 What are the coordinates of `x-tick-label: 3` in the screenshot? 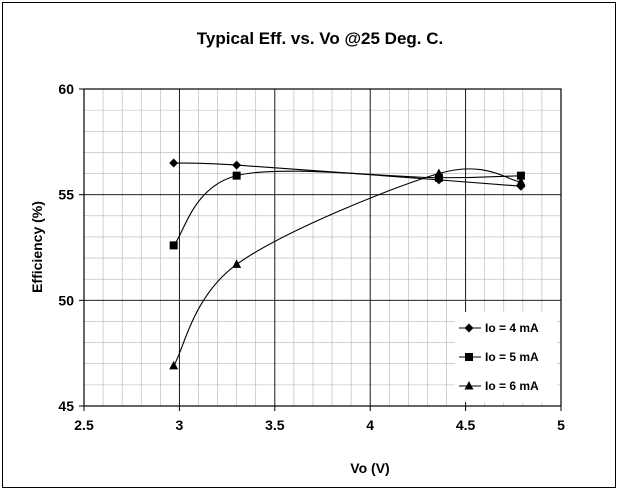 It's located at (180, 425).